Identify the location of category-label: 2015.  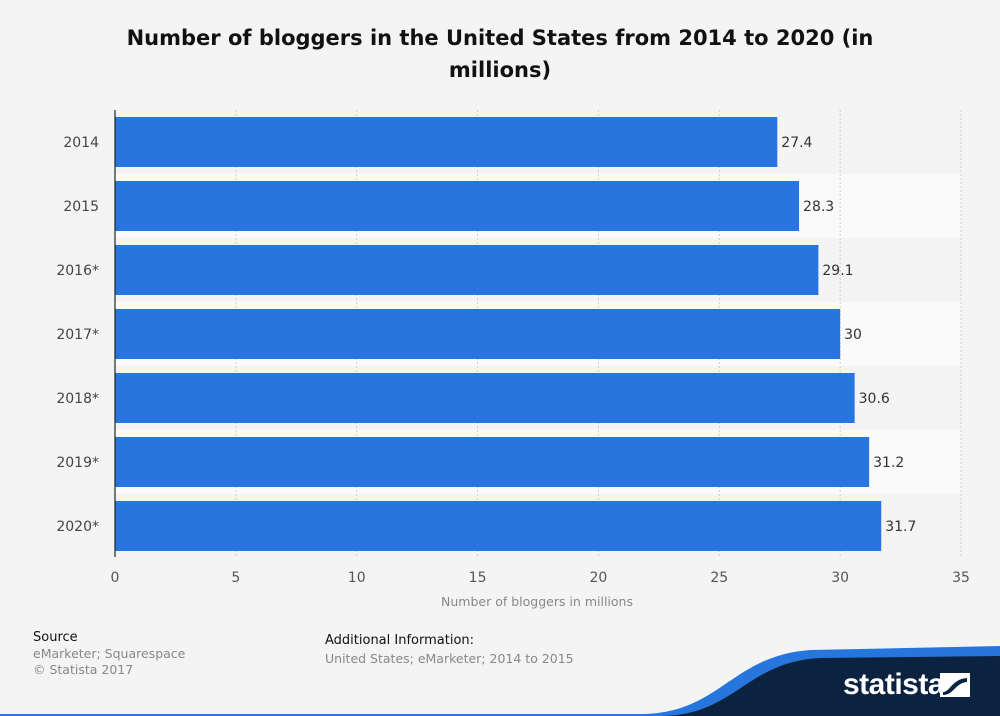
(81, 207).